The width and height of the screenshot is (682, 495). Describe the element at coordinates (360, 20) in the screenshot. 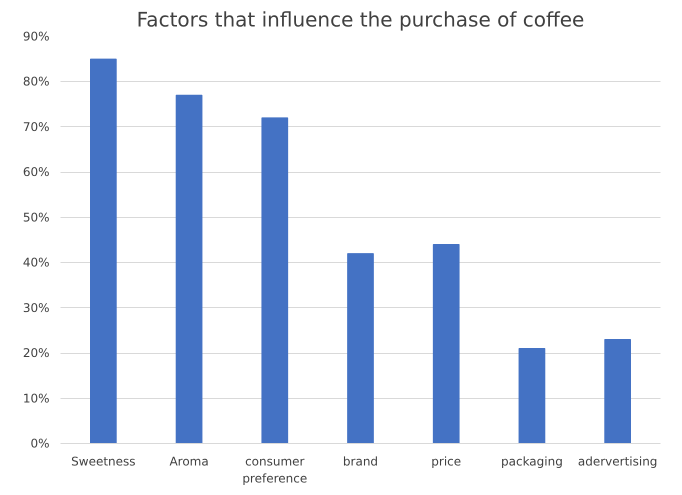

I see `chart-title: Factors that influence the purchase of coffee` at that location.